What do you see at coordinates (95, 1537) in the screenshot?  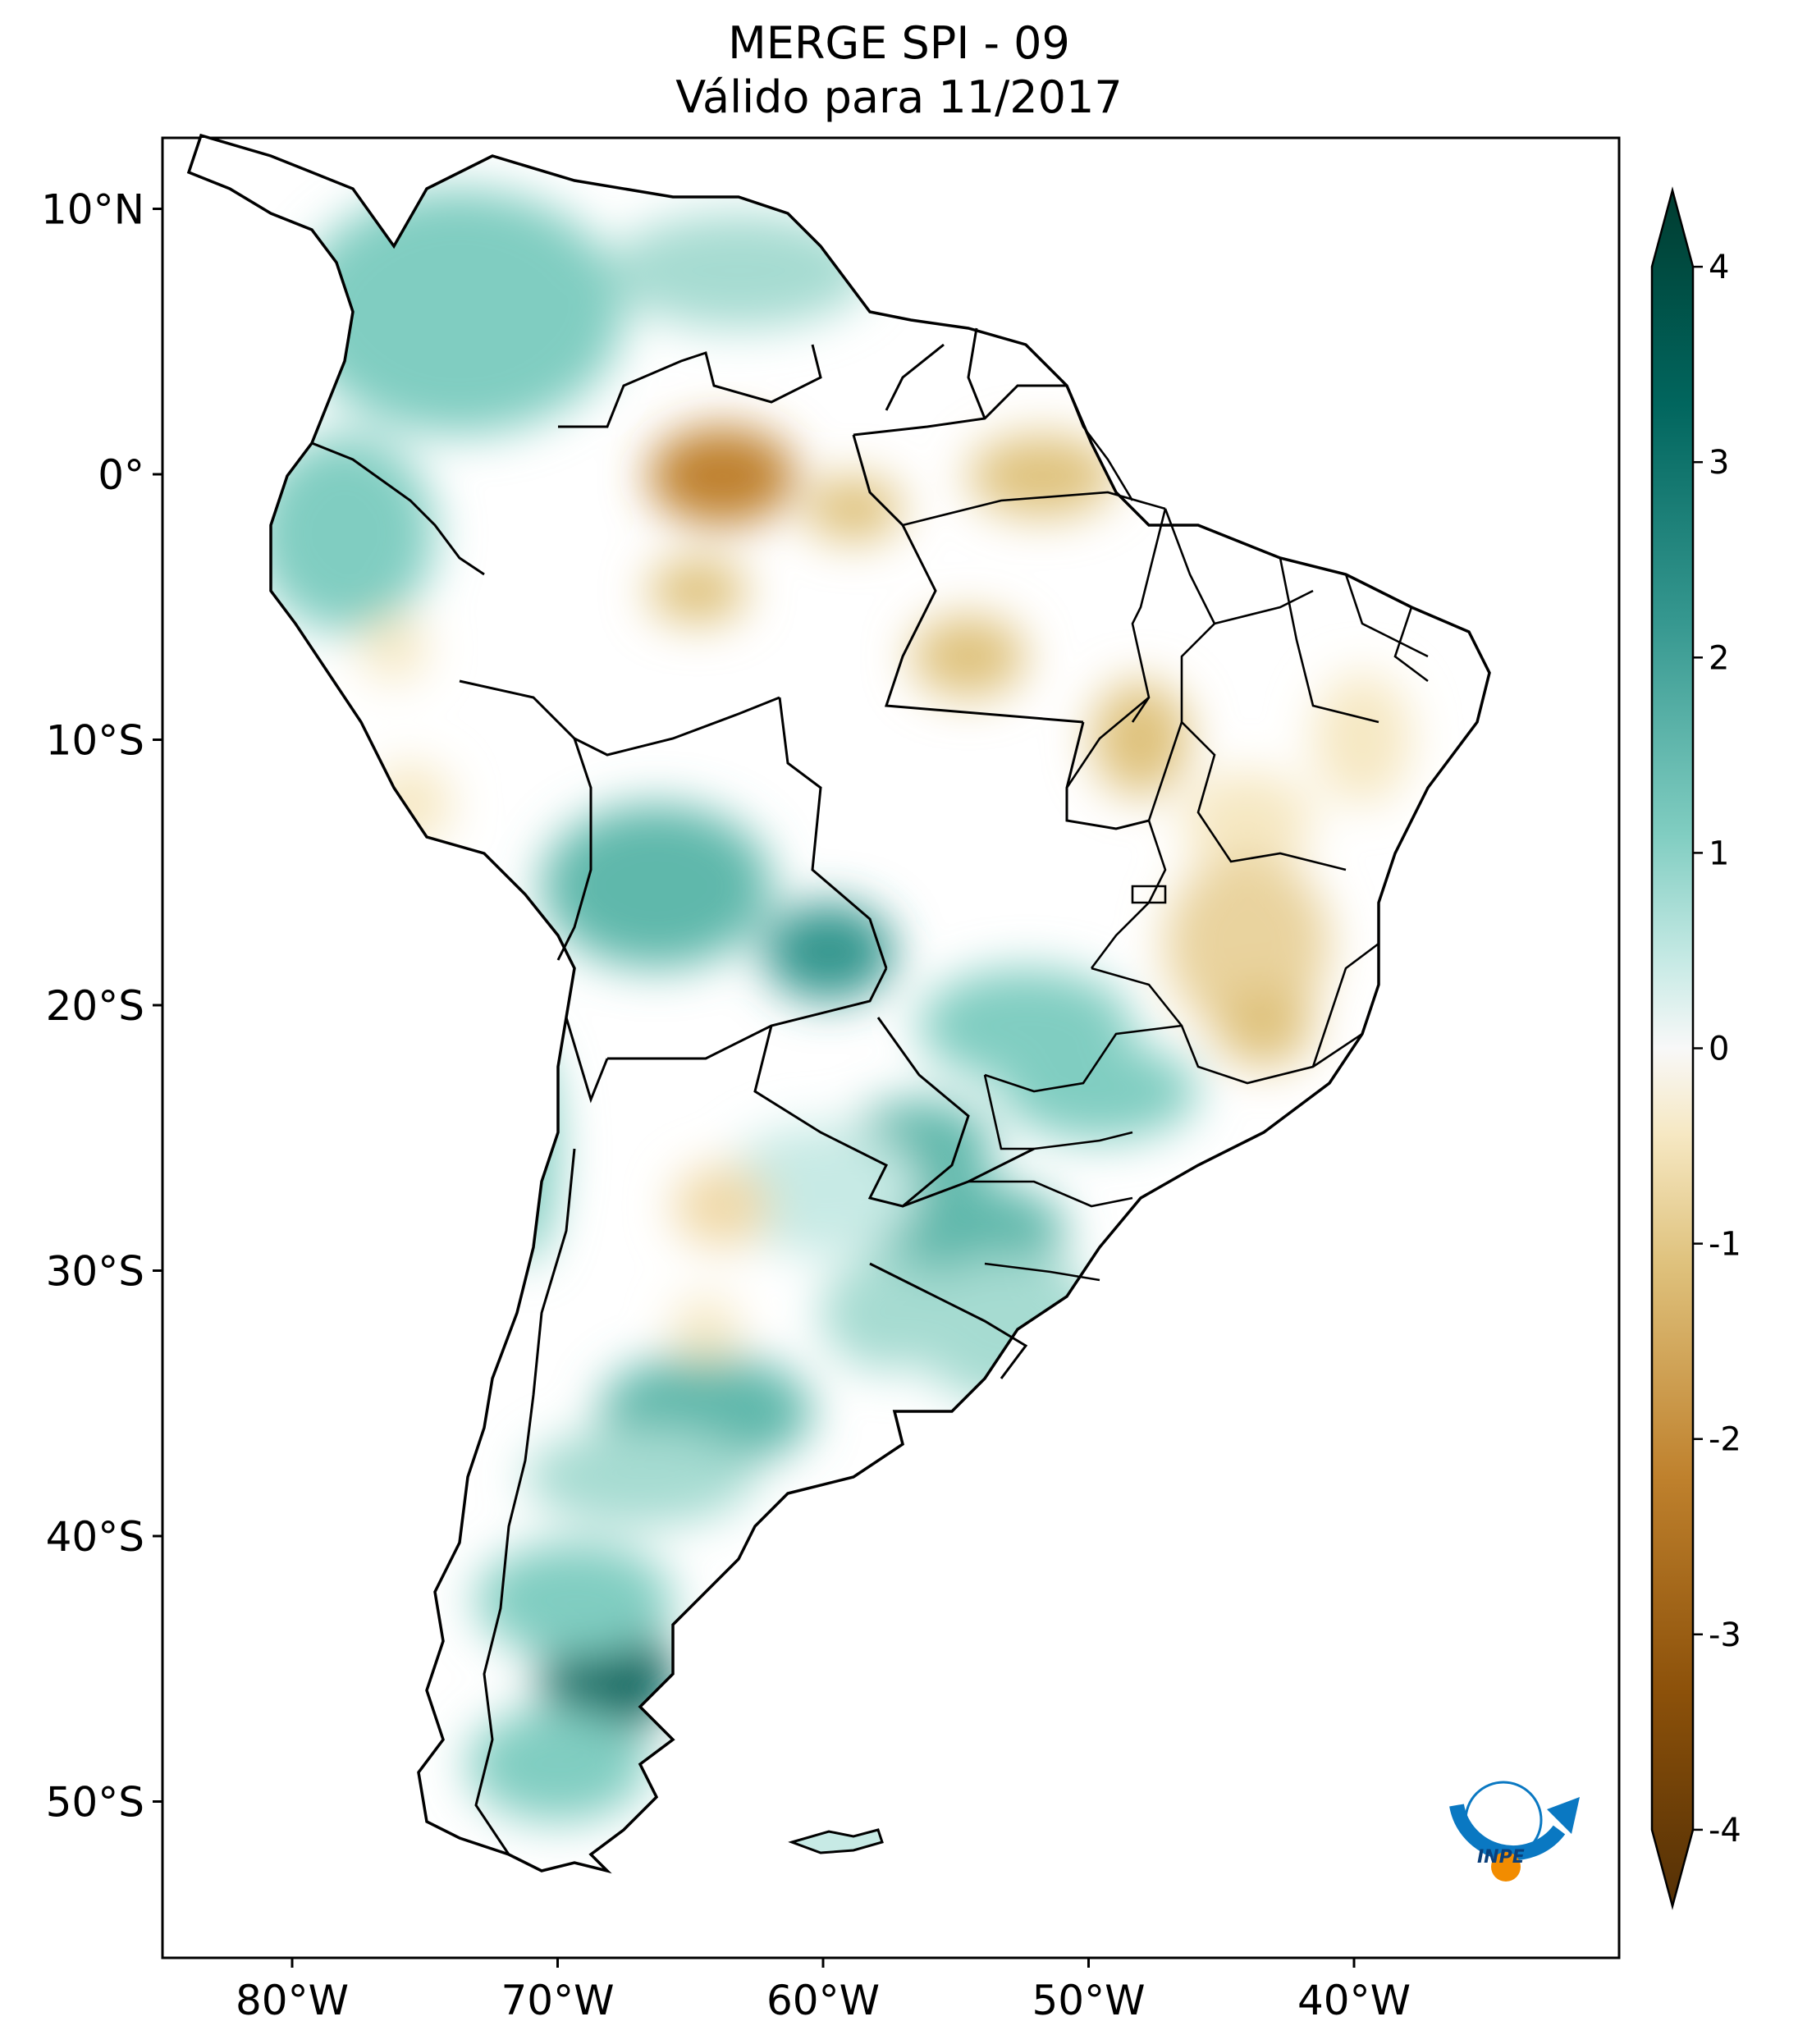 I see `lat-tick-label: 40°S` at bounding box center [95, 1537].